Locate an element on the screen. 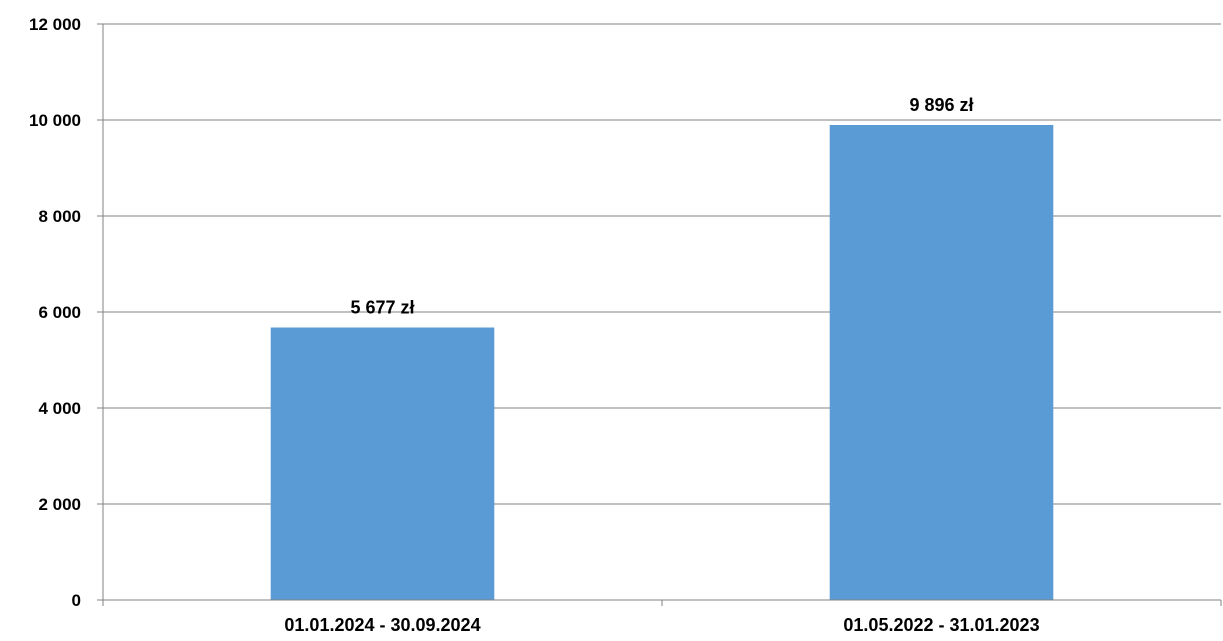 Image resolution: width=1223 pixels, height=641 pixels. y-tick-label: 6 000 is located at coordinates (59, 312).